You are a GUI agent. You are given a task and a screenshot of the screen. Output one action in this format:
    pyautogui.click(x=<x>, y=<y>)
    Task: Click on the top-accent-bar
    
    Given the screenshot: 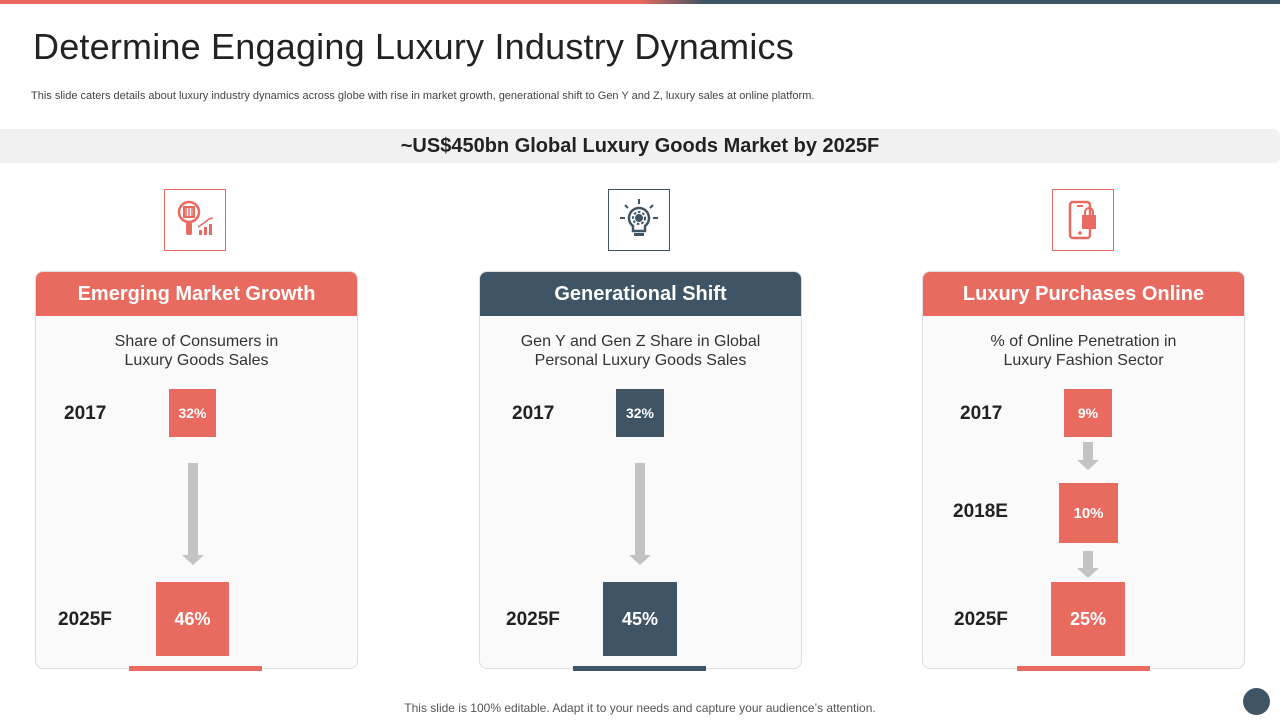 What is the action you would take?
    pyautogui.click(x=640, y=2)
    